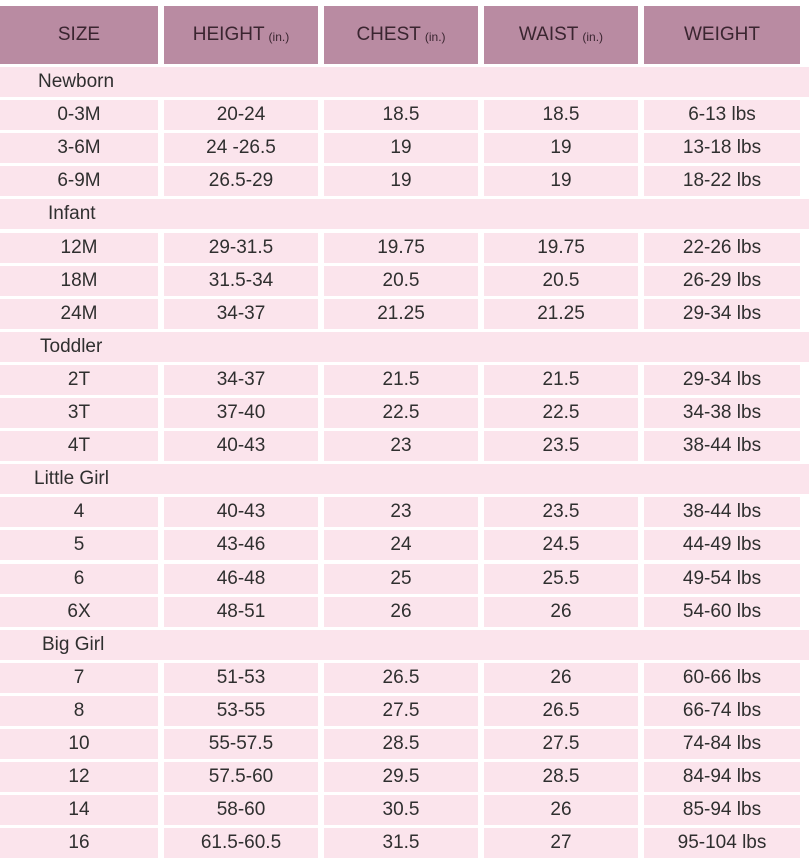 This screenshot has height=858, width=809. I want to click on cell-size: 18M, so click(79, 281).